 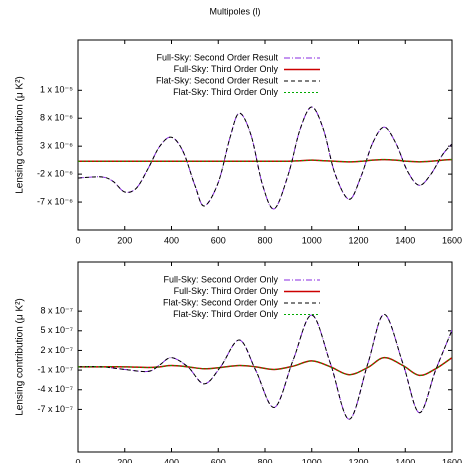 I want to click on legend-label: Full-Sky: Second Order Result, so click(x=217, y=57).